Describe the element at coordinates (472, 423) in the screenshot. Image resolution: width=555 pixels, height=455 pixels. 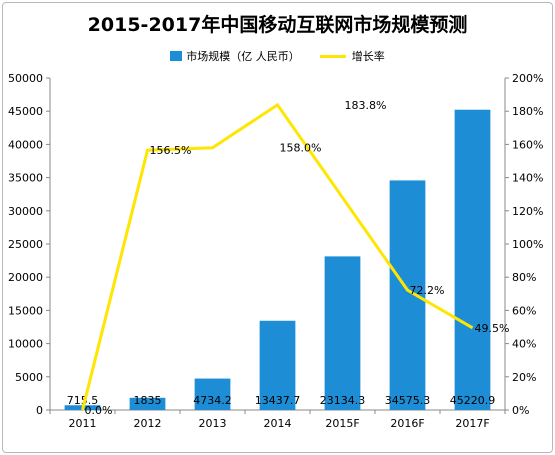
I see `x-tick-label: 2017F` at that location.